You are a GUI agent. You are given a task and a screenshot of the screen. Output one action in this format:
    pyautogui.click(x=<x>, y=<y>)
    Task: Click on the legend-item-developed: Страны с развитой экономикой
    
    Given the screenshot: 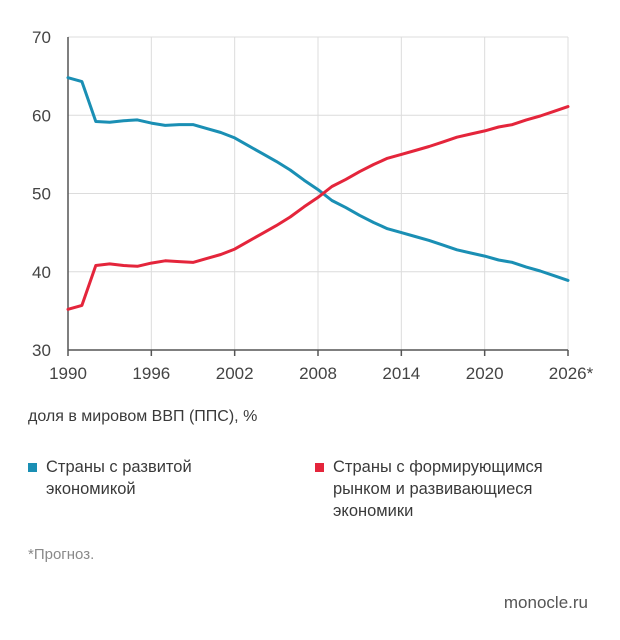 What is the action you would take?
    pyautogui.click(x=110, y=478)
    